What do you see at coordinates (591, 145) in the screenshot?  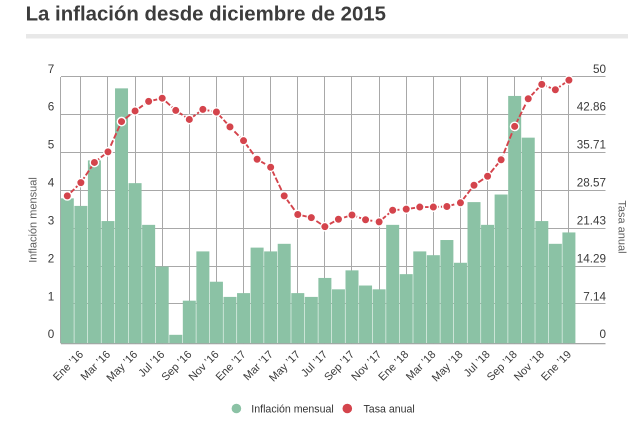 I see `svg-text: 35.71` at bounding box center [591, 145].